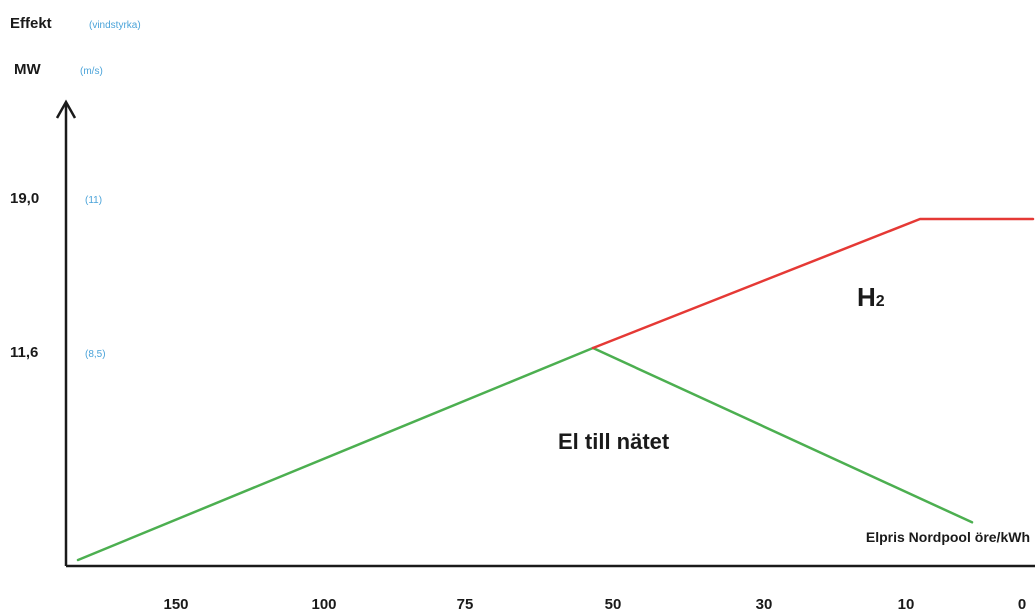 The image size is (1035, 613). Describe the element at coordinates (323, 604) in the screenshot. I see `x-tick-label: 100` at that location.